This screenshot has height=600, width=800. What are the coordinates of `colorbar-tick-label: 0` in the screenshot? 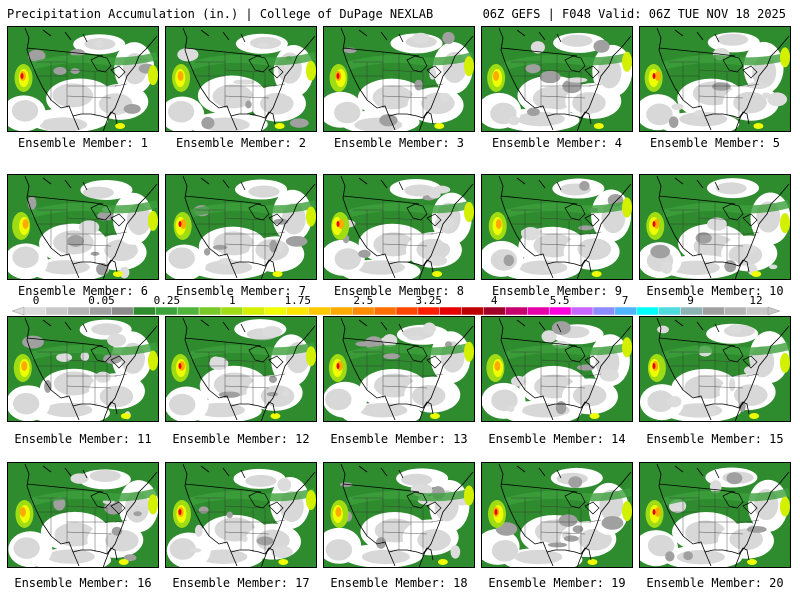 It's located at (36, 301).